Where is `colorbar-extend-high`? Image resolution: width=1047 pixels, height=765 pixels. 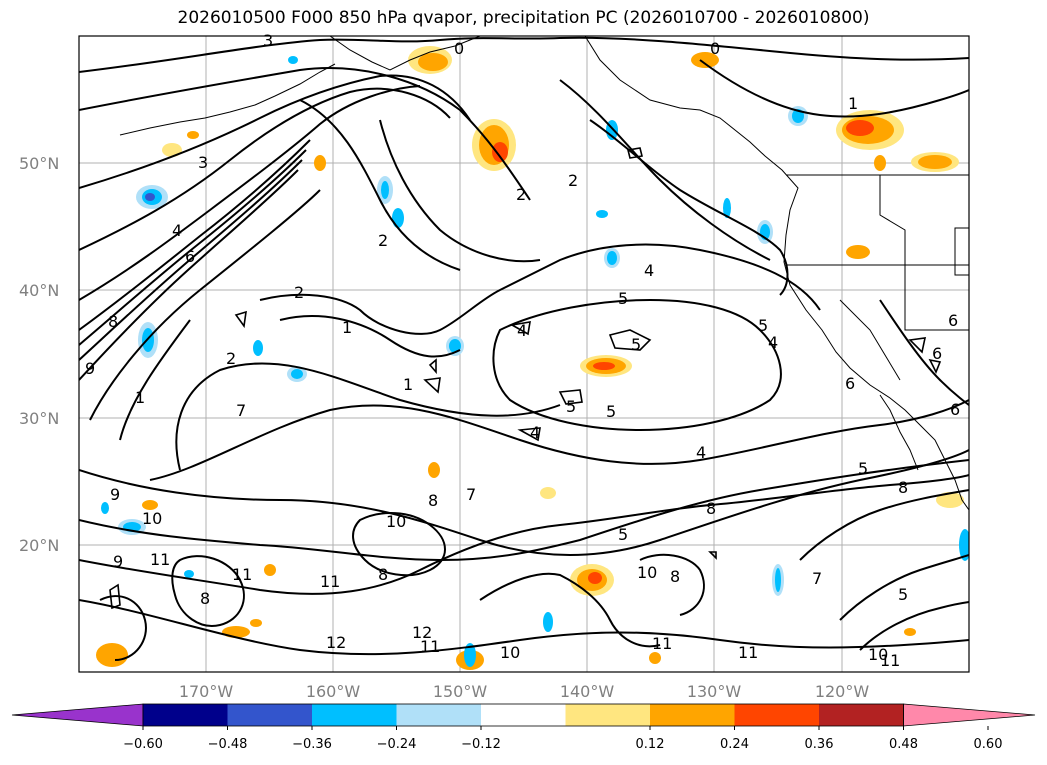 colorbar-extend-high is located at coordinates (969, 715).